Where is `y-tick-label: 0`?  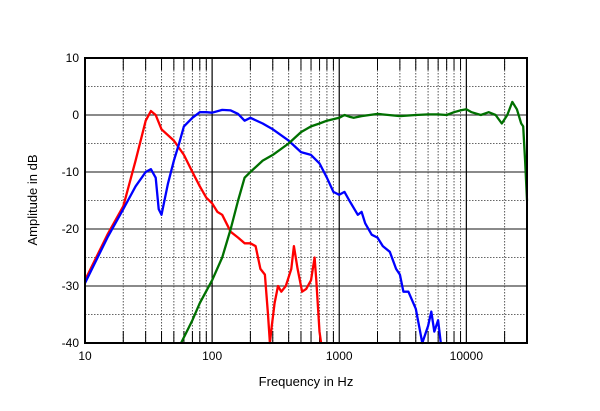 y-tick-label: 0 is located at coordinates (75, 115).